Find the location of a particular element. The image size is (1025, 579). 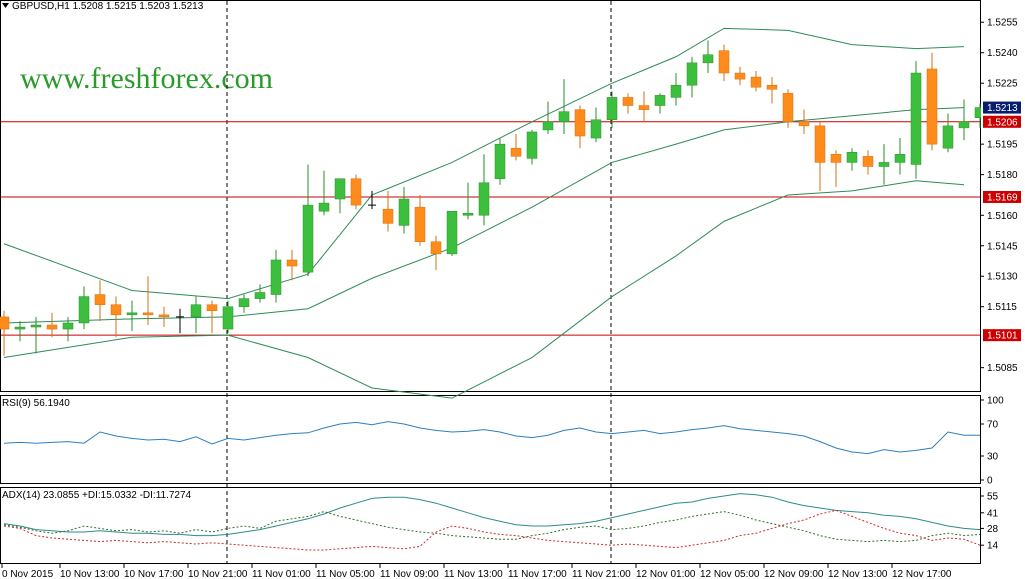

price-tick-label: 1.5195 is located at coordinates (1002, 145).